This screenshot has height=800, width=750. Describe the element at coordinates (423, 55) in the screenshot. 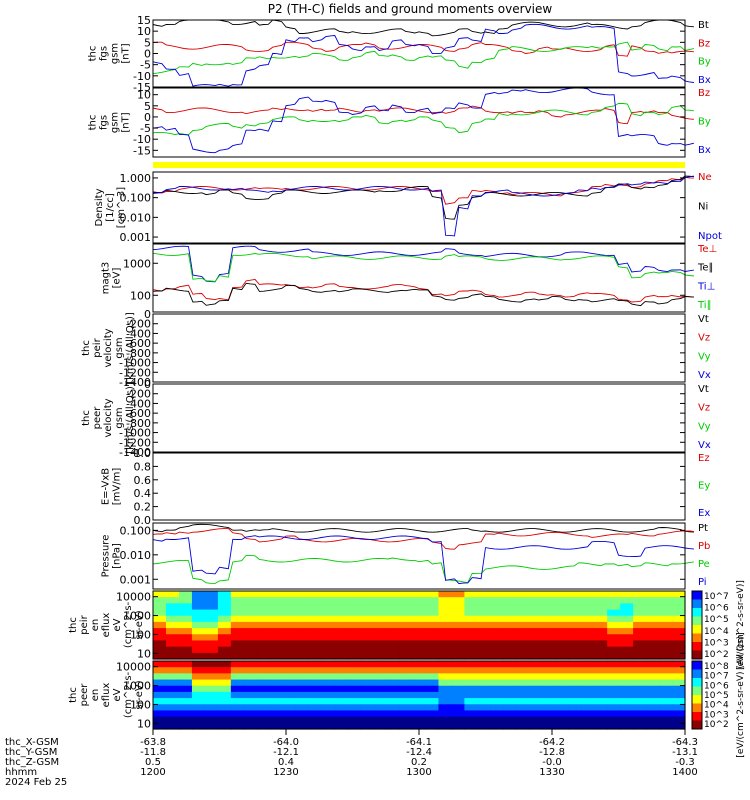

I see `series-line-Bx` at that location.